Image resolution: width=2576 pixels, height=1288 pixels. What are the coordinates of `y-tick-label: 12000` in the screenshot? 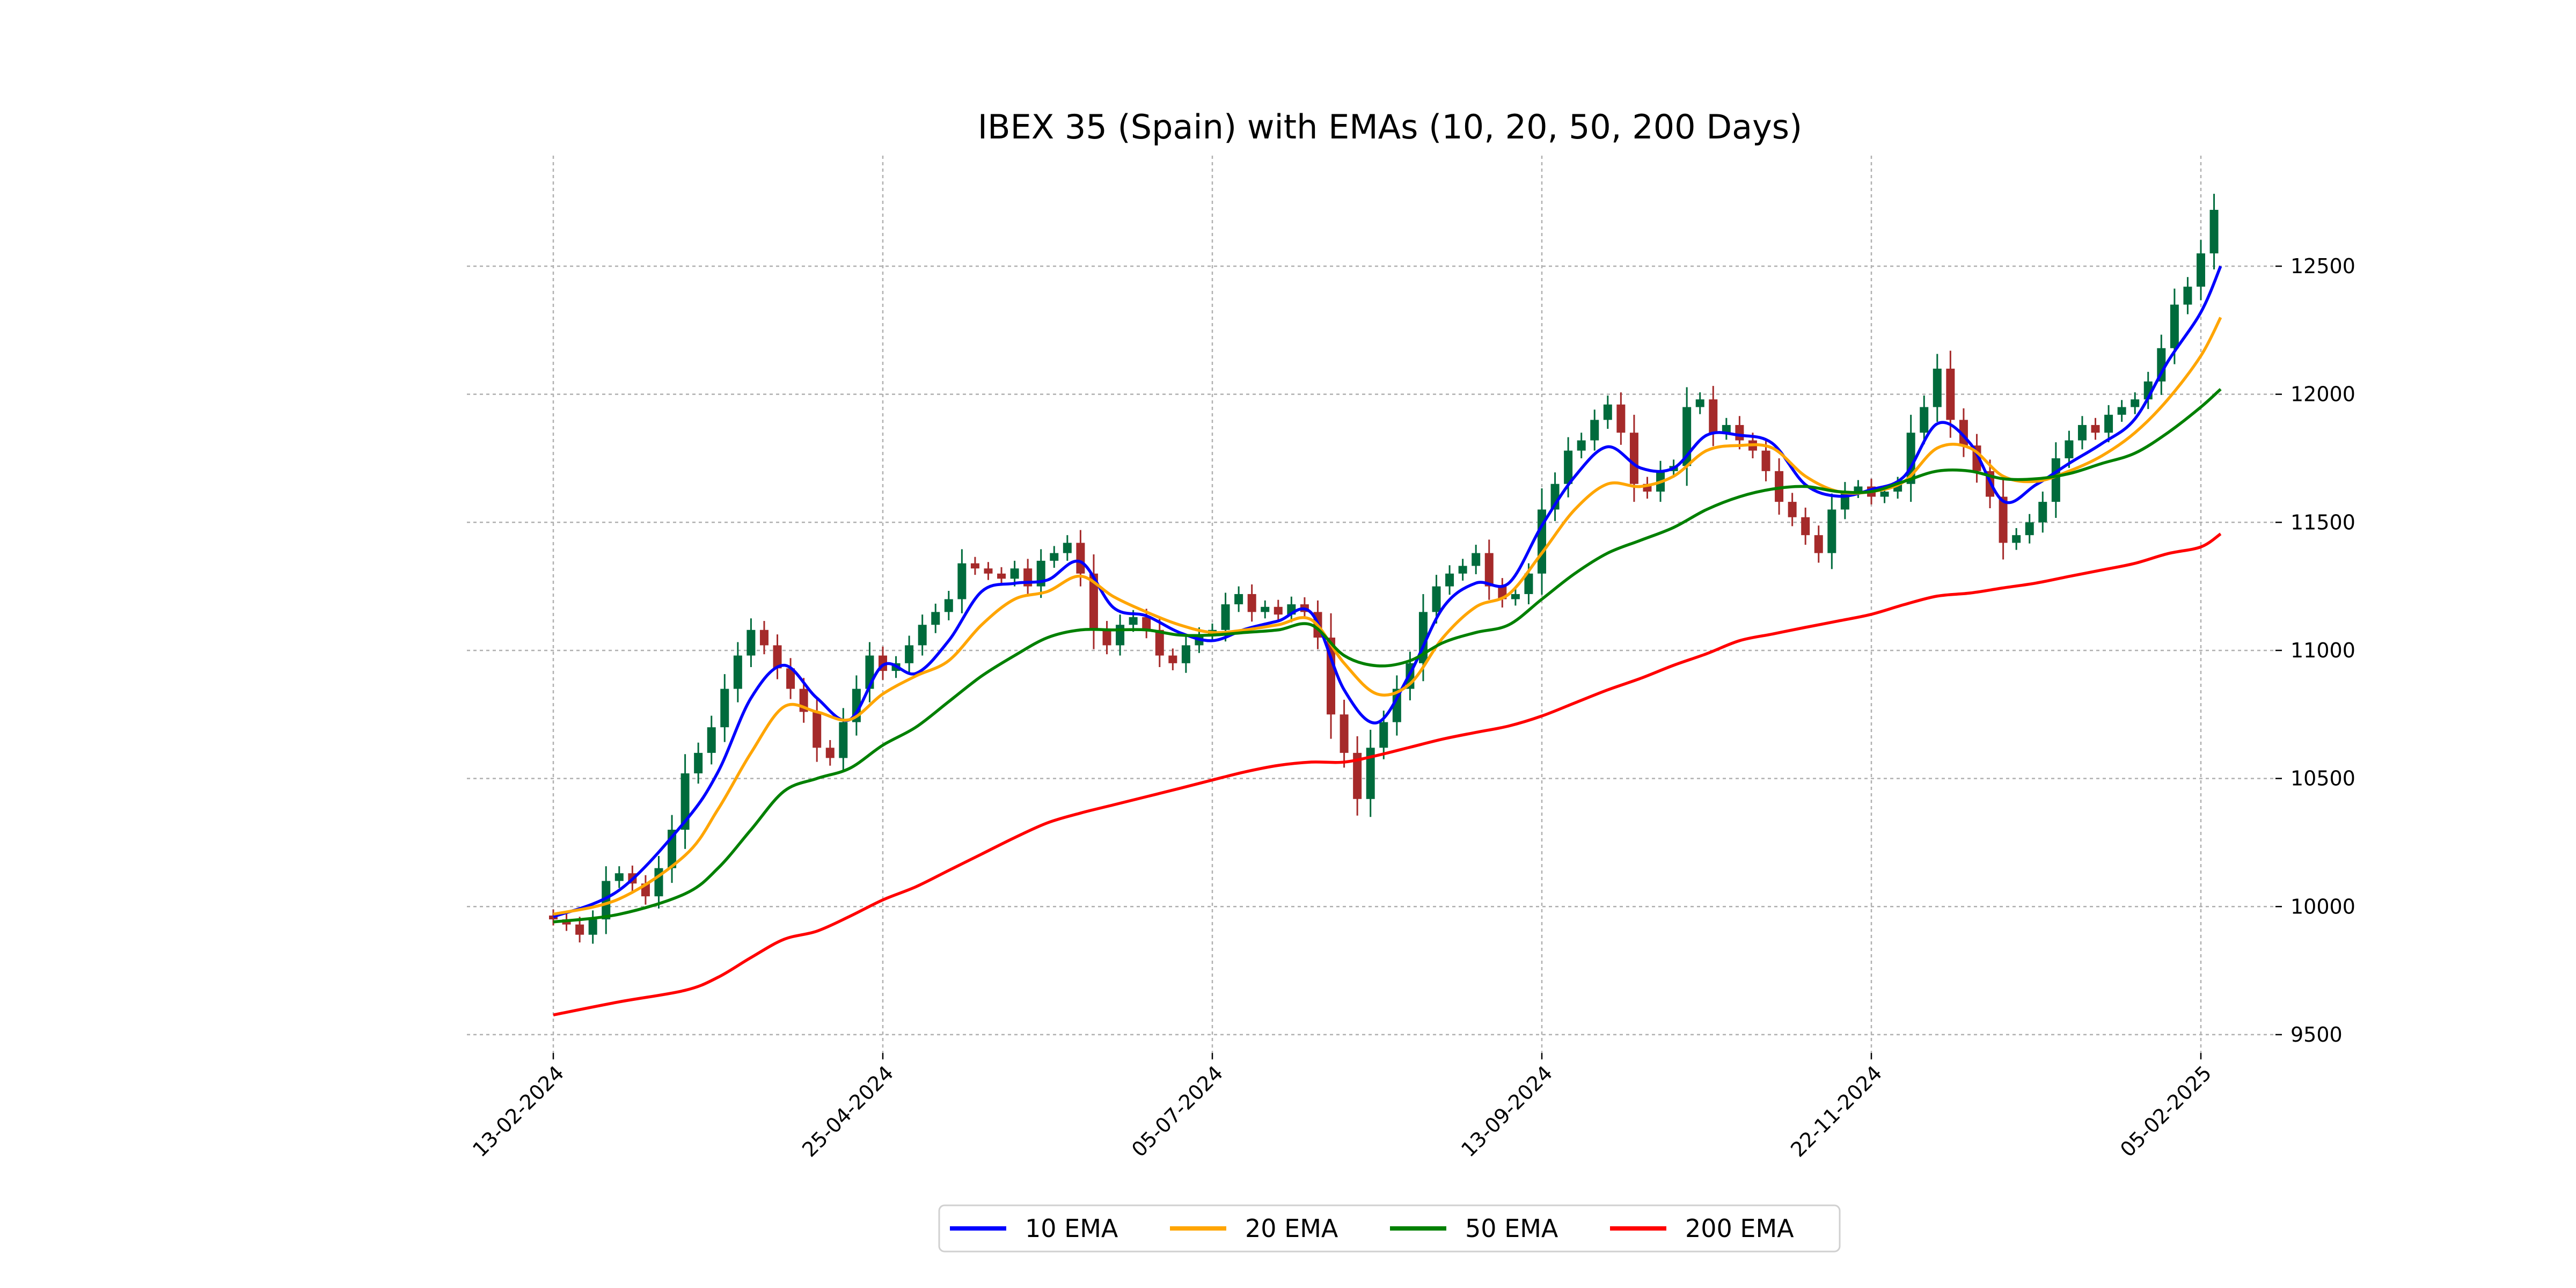 It's located at (2322, 394).